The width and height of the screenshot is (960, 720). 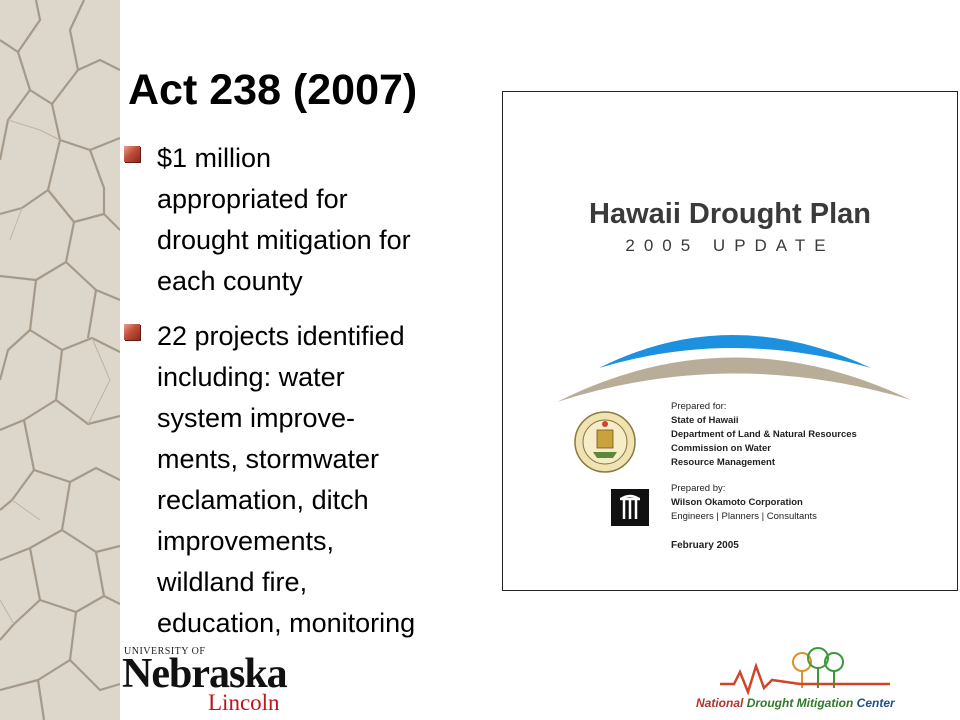 What do you see at coordinates (699, 406) in the screenshot?
I see `prepared-for-label: Prepared for:` at bounding box center [699, 406].